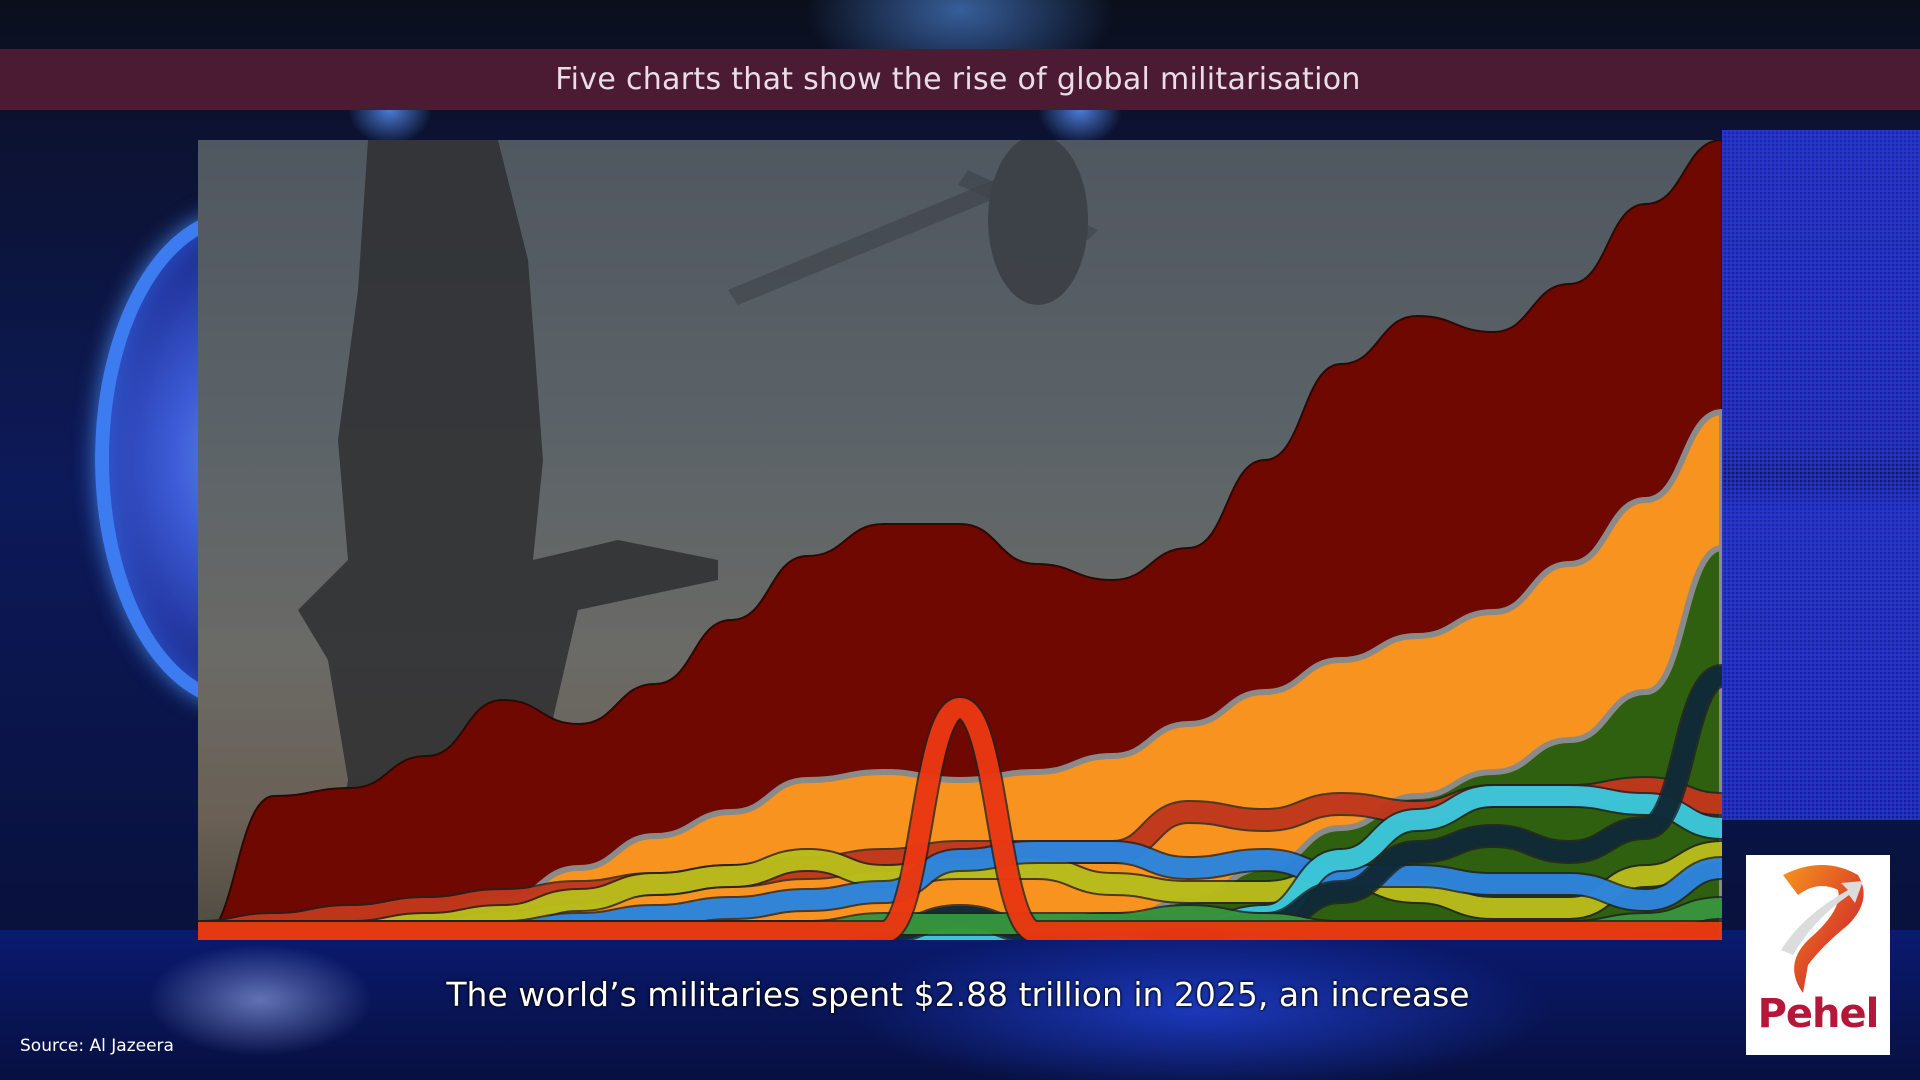  What do you see at coordinates (1818, 1014) in the screenshot?
I see `logo-text: Pehel` at bounding box center [1818, 1014].